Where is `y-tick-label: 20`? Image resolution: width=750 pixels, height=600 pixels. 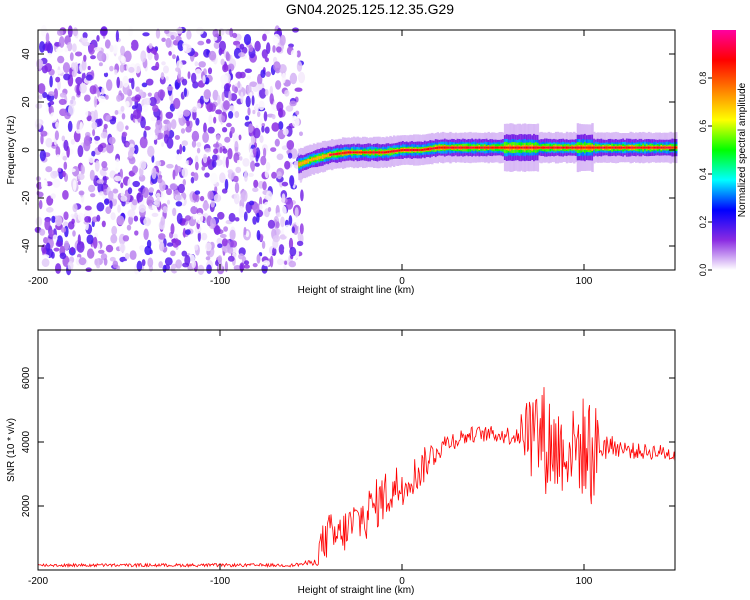 y-tick-label: 20 is located at coordinates (26, 102).